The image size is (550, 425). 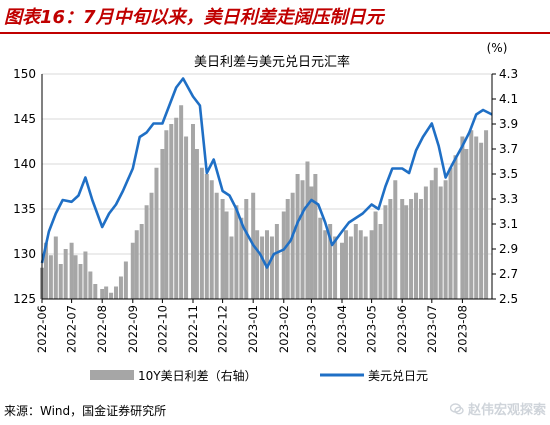 What do you see at coordinates (508, 299) in the screenshot?
I see `y-right-tick-label: 2.5` at bounding box center [508, 299].